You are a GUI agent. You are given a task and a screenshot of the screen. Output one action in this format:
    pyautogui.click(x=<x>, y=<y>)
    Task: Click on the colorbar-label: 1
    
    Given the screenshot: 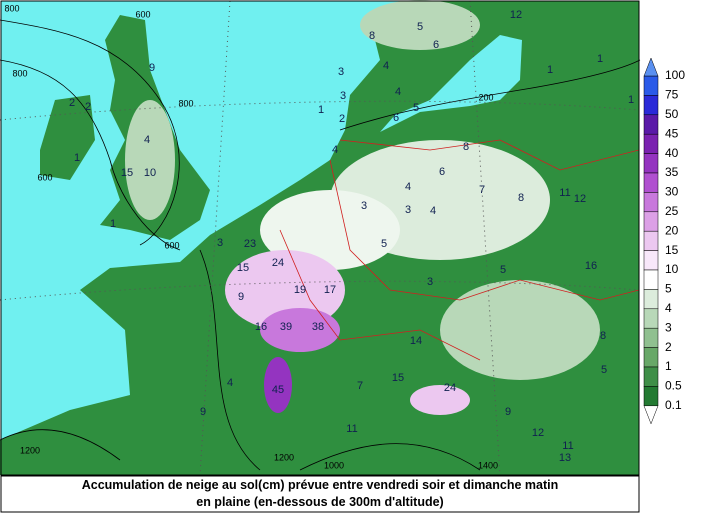 What is the action you would take?
    pyautogui.click(x=668, y=366)
    